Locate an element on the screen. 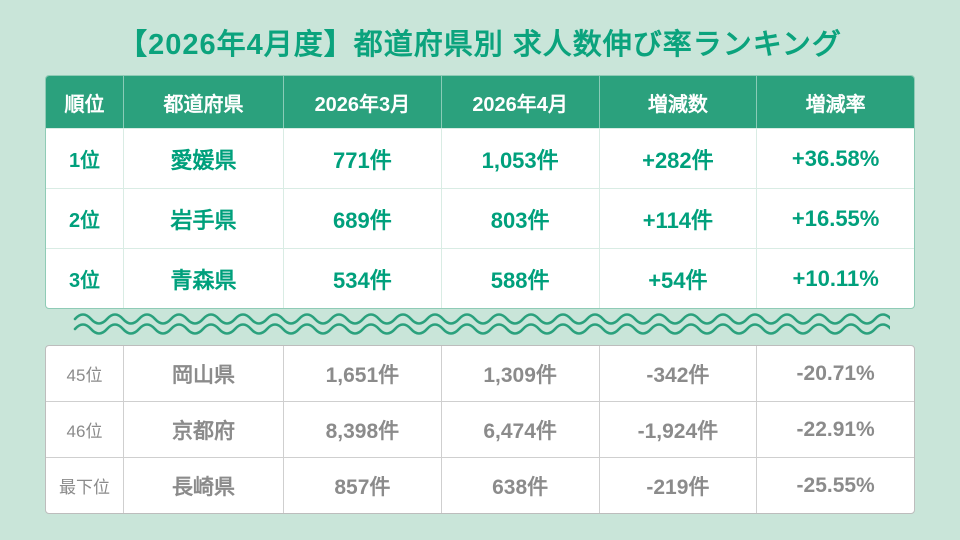 The width and height of the screenshot is (960, 540). rate-cell: +10.11% is located at coordinates (835, 278).